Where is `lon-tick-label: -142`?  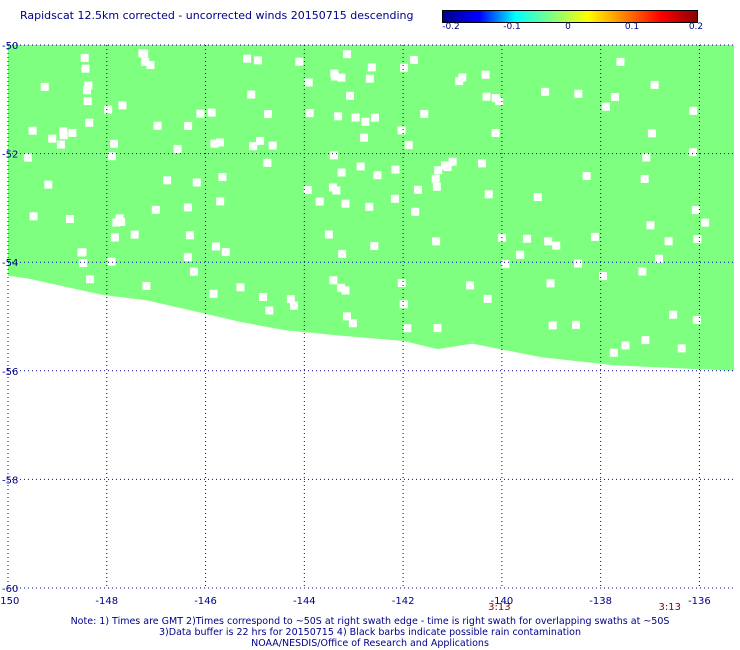
lon-tick-label: -142 is located at coordinates (403, 601).